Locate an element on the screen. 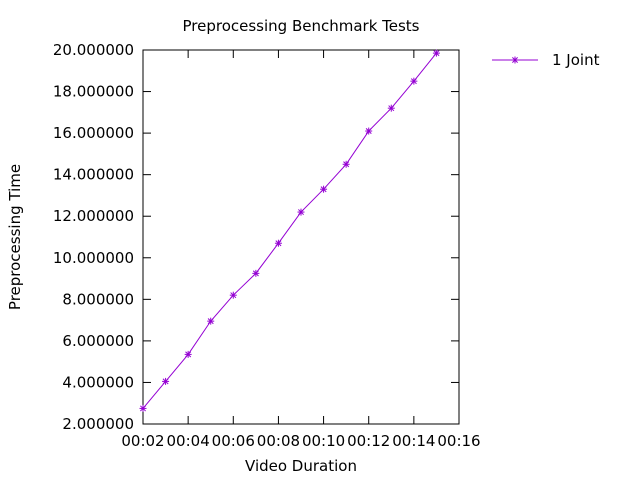 Image resolution: width=640 pixels, height=480 pixels. y-tick-label: 20.000000 is located at coordinates (93, 50).